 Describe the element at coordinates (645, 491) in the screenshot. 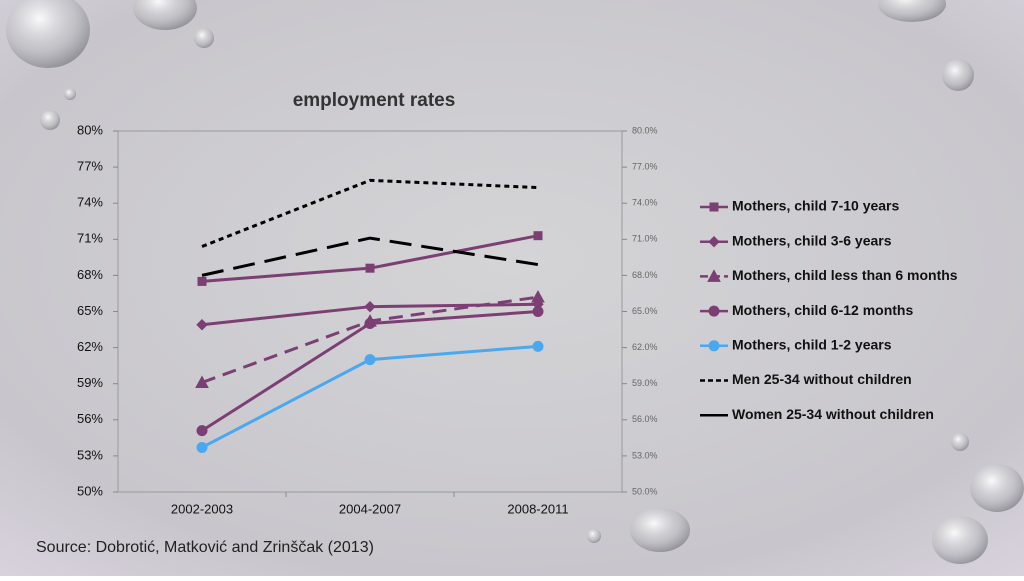

I see `y2-tick-label: 50.0%` at that location.